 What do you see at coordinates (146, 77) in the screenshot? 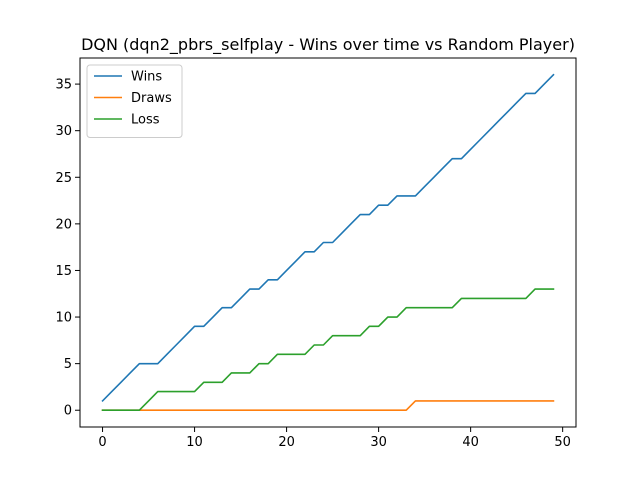
I see `legend-label-wins: Wins` at bounding box center [146, 77].